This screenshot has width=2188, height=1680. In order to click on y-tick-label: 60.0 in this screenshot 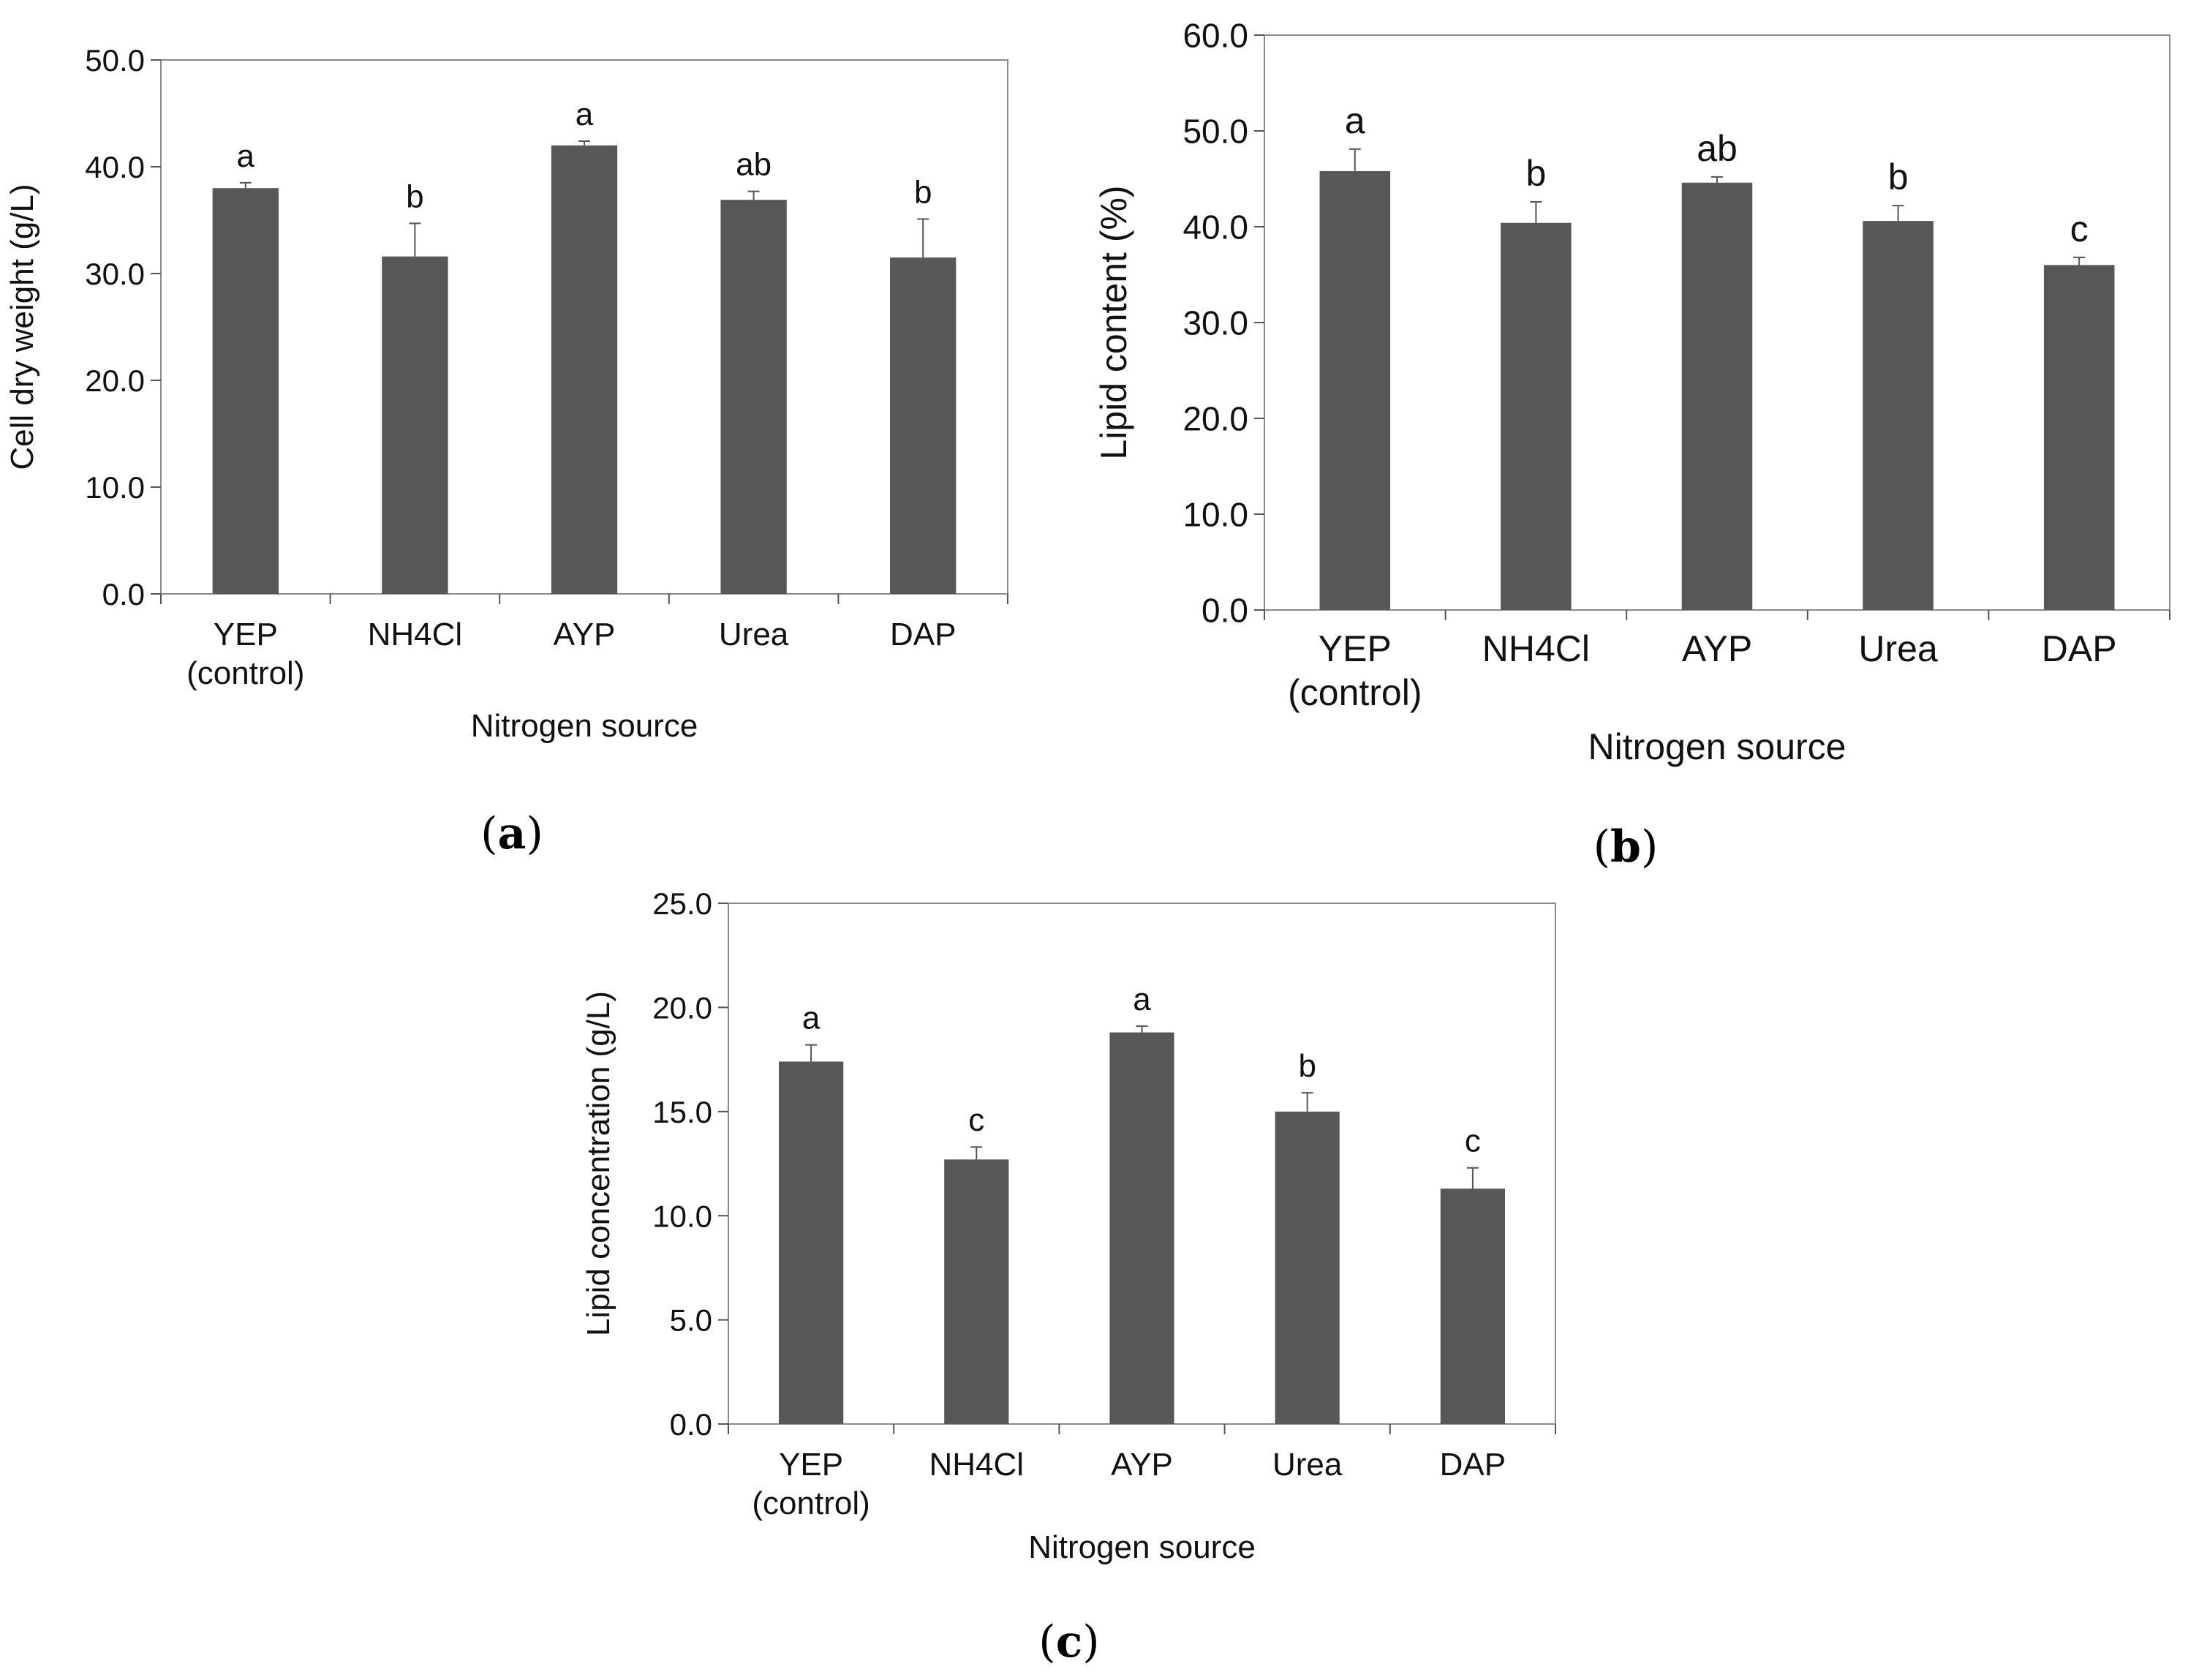, I will do `click(1215, 36)`.